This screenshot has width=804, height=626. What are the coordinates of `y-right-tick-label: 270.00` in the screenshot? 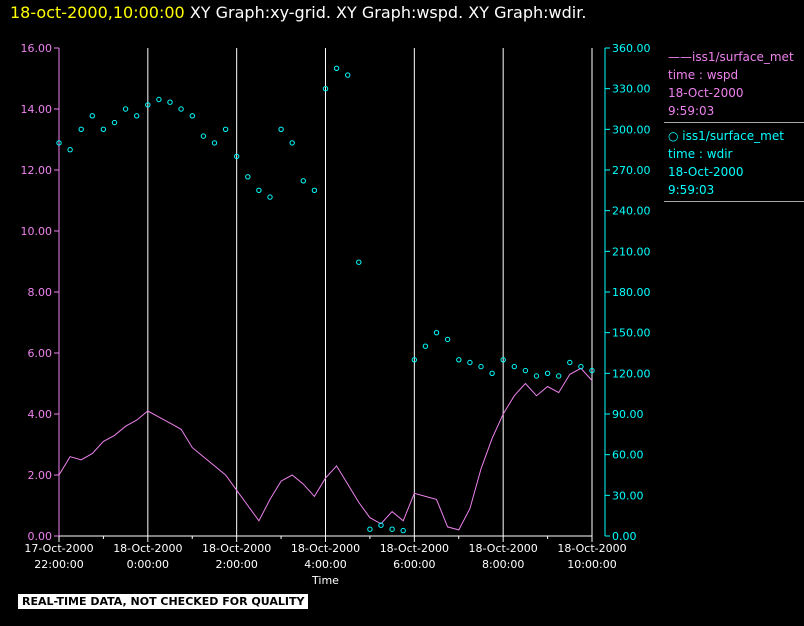 It's located at (631, 170).